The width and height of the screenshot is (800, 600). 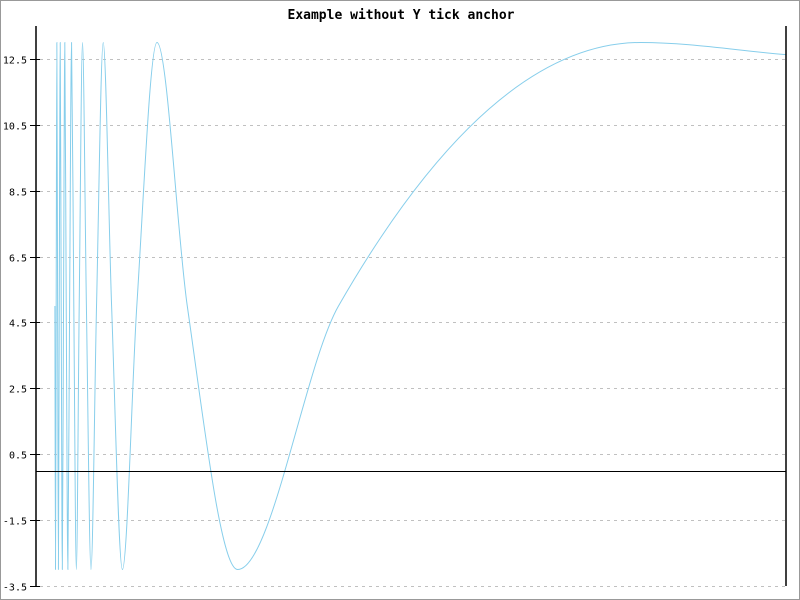 I want to click on y-tick-label: 12.5, so click(x=15, y=61).